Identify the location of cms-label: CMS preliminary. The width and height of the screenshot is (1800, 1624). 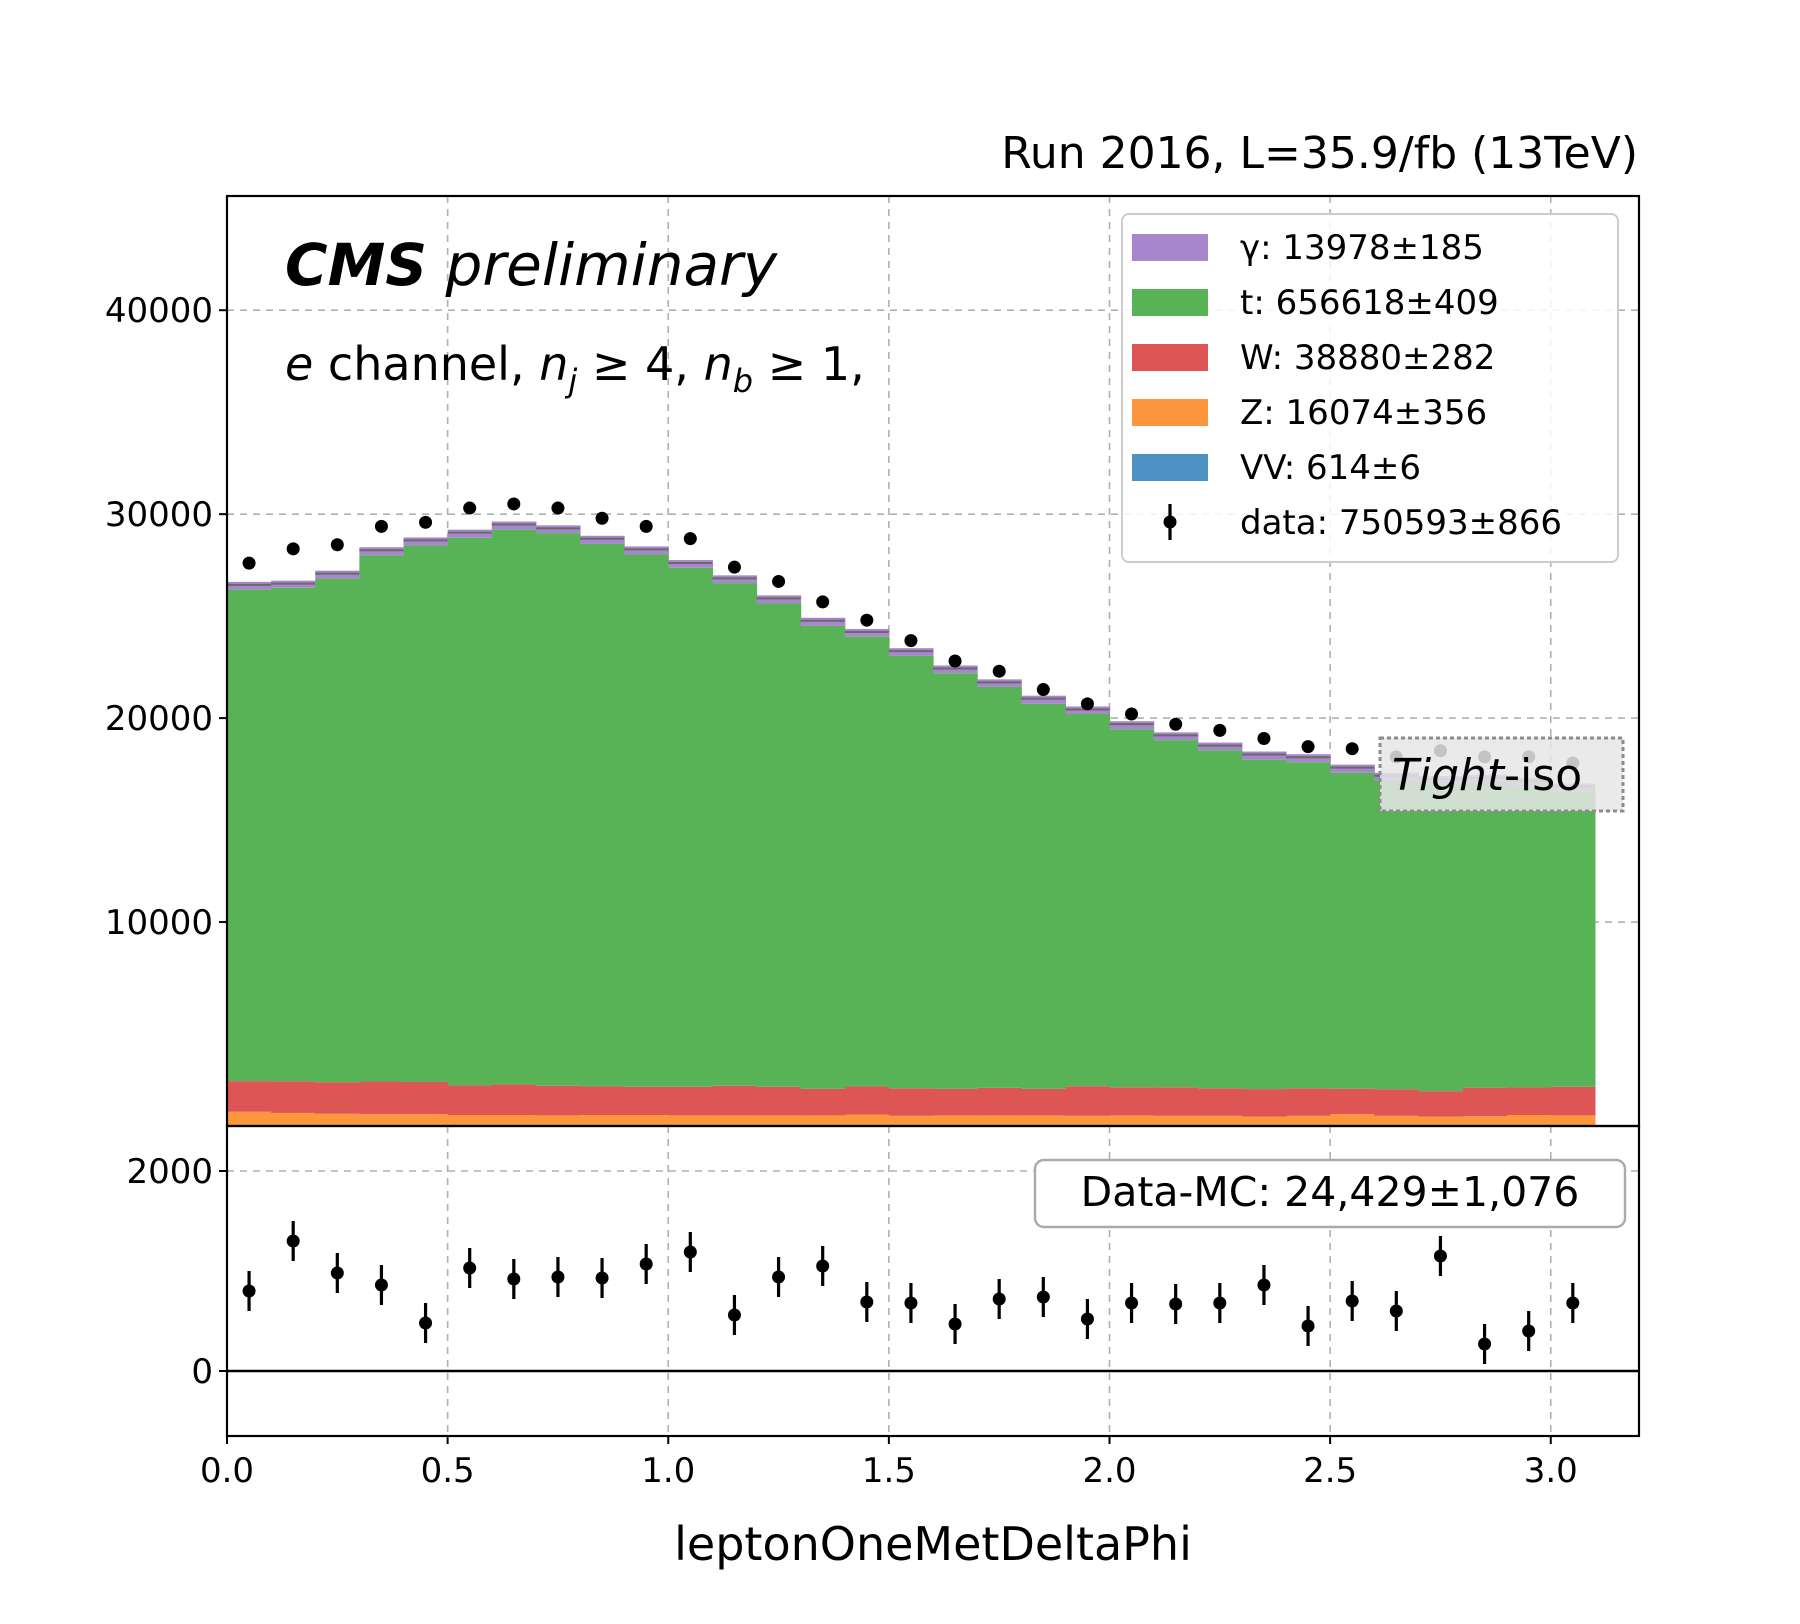
(531, 265).